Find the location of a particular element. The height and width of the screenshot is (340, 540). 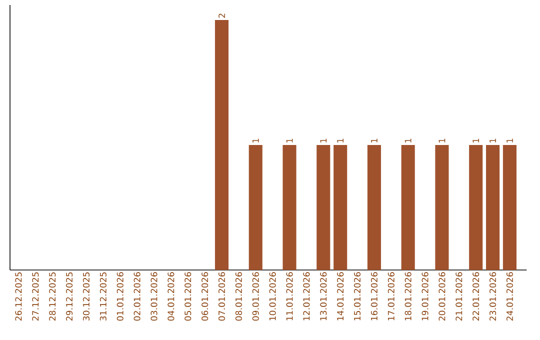

x-tick-label: 11.01.2026 is located at coordinates (289, 296).